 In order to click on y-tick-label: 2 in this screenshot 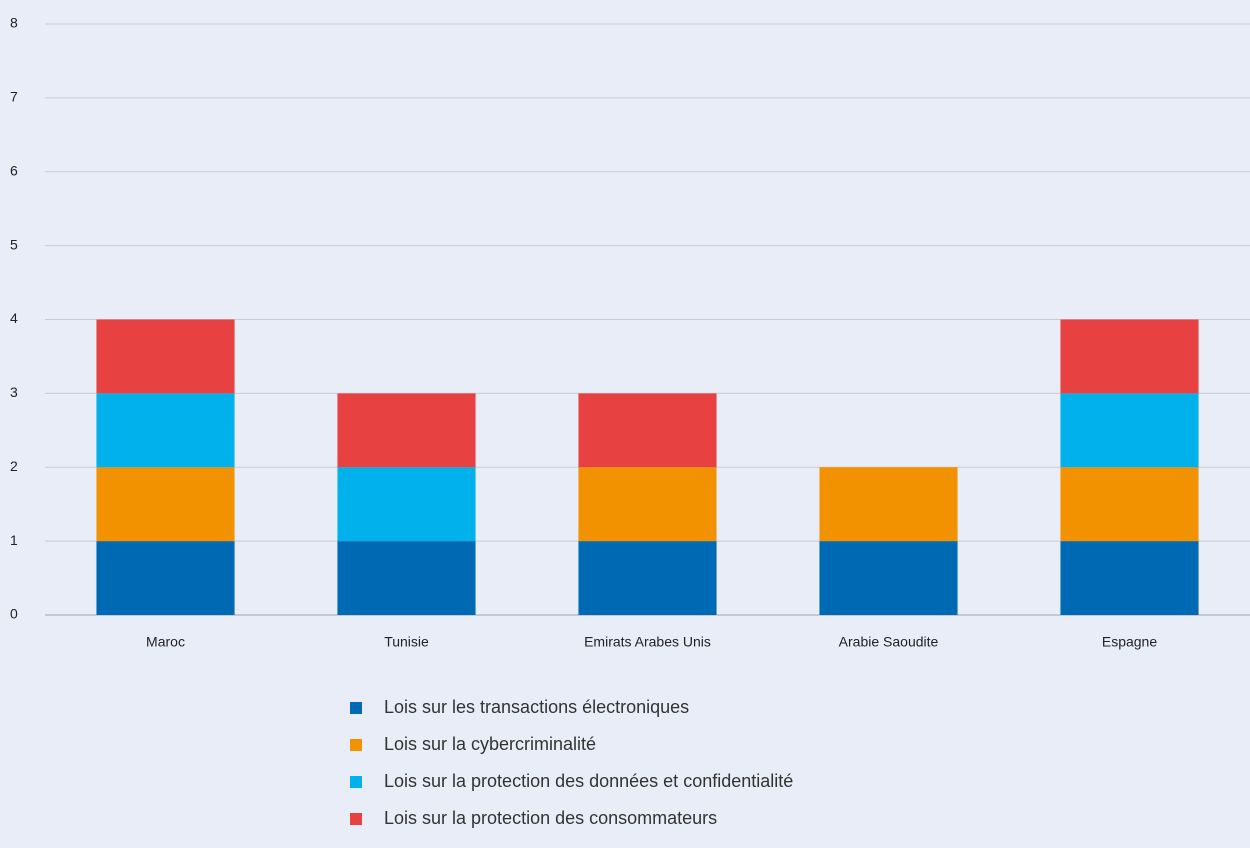, I will do `click(14, 466)`.